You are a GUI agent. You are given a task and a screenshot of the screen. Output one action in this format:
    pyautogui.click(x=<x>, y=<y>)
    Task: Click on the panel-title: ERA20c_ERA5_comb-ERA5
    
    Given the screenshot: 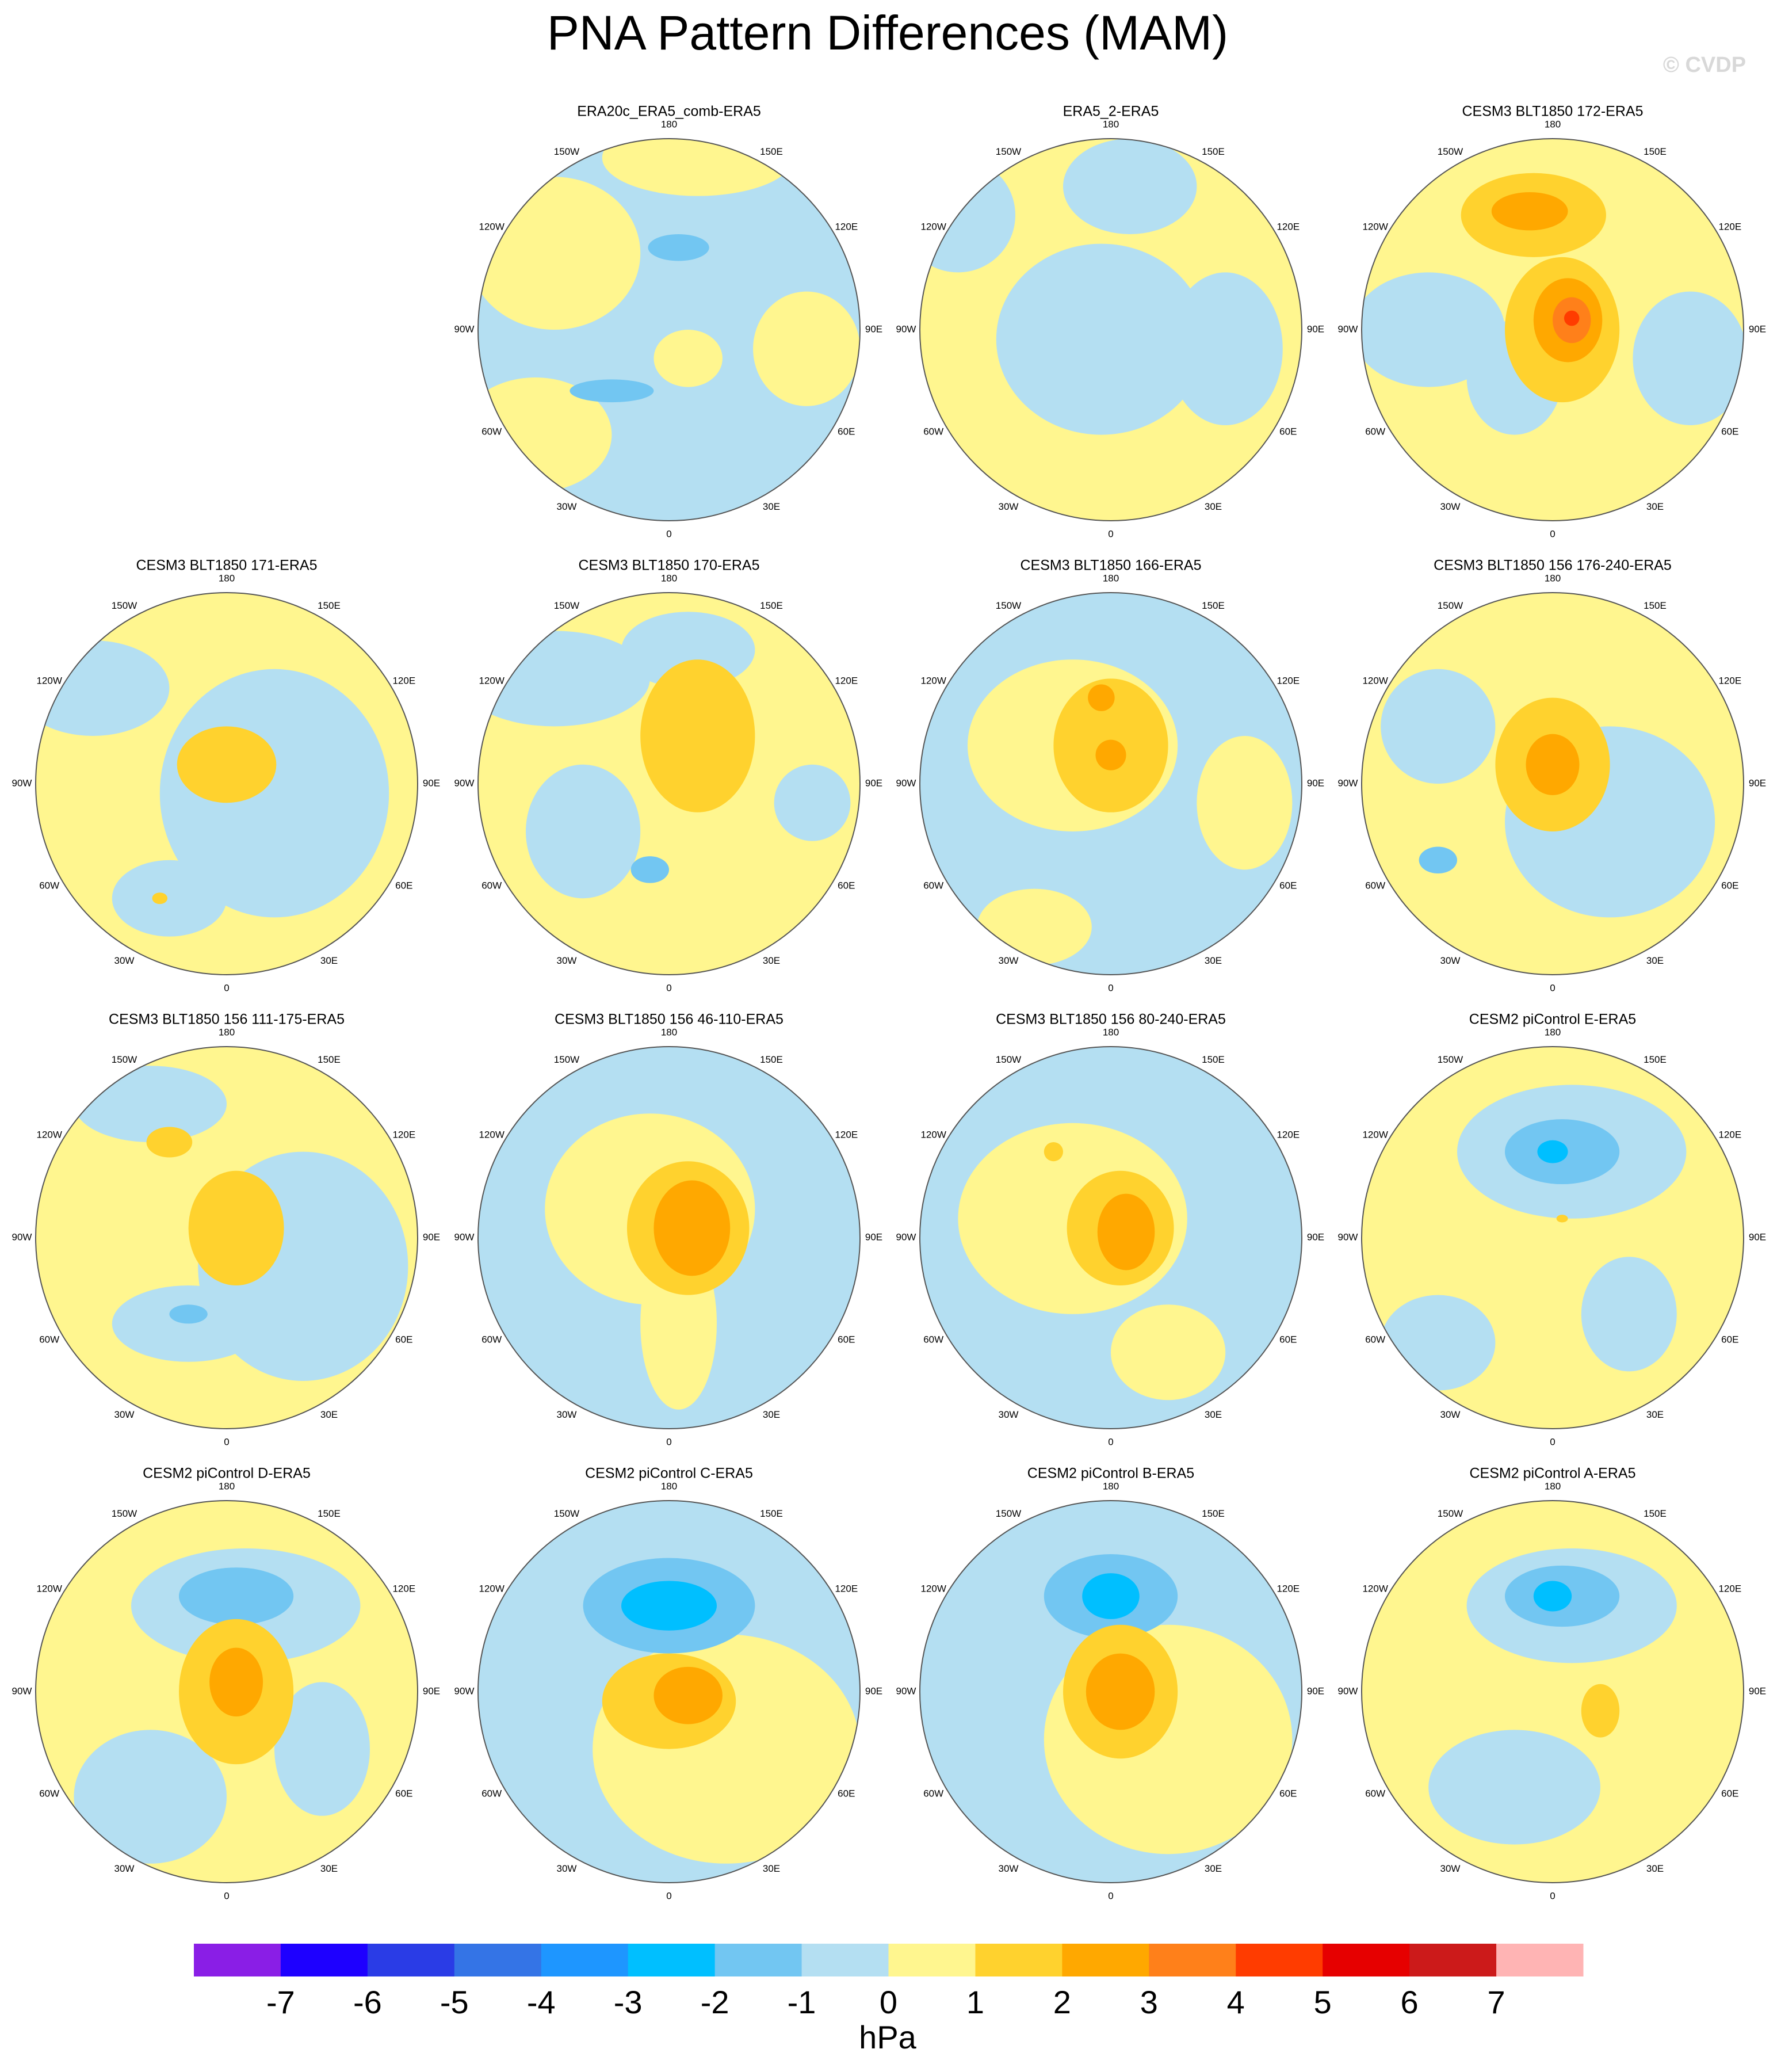 What is the action you would take?
    pyautogui.click(x=669, y=112)
    